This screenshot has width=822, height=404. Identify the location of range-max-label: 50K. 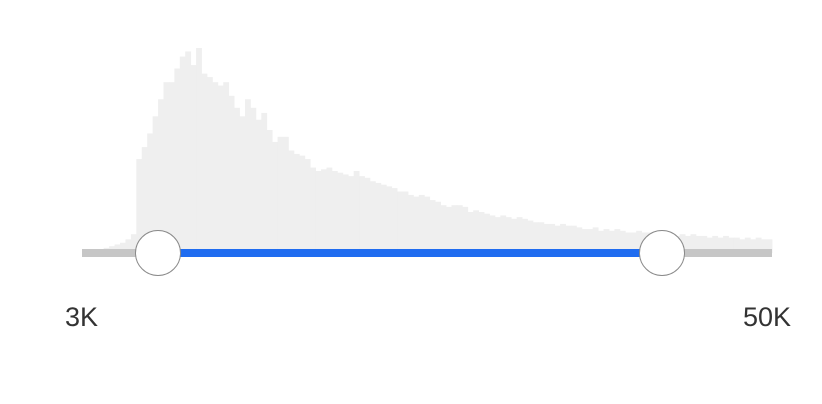
(766, 317).